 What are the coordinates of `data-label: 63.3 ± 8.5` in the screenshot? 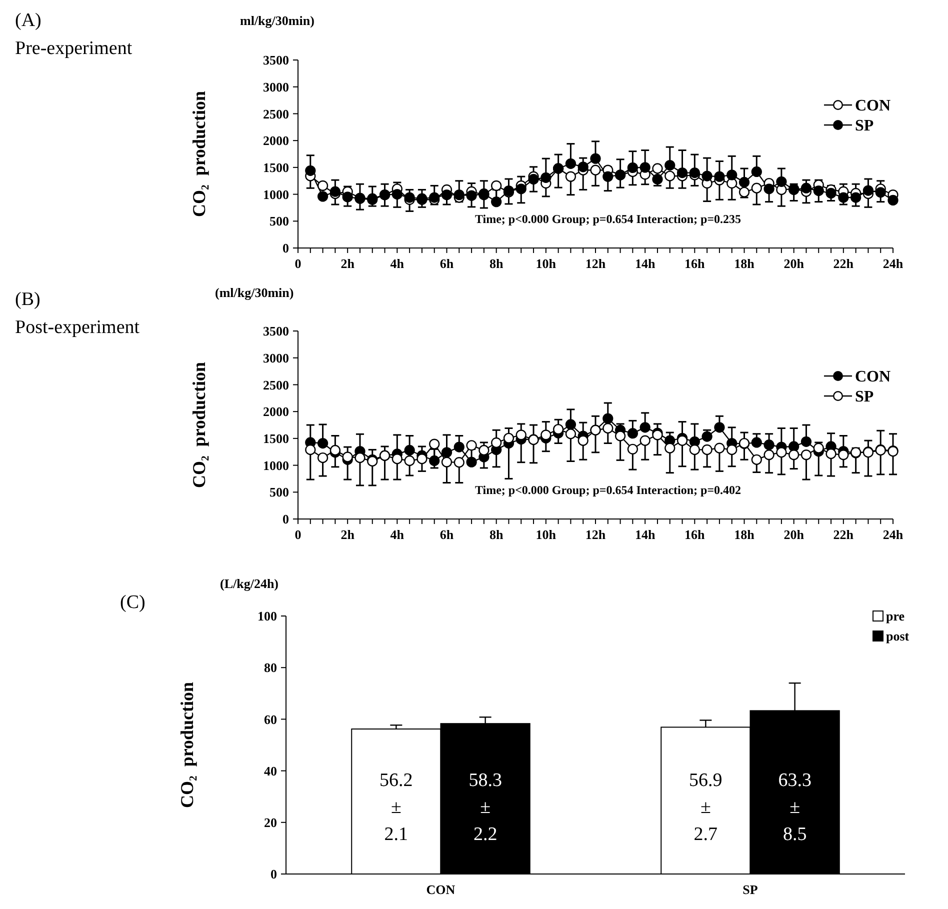 It's located at (795, 807).